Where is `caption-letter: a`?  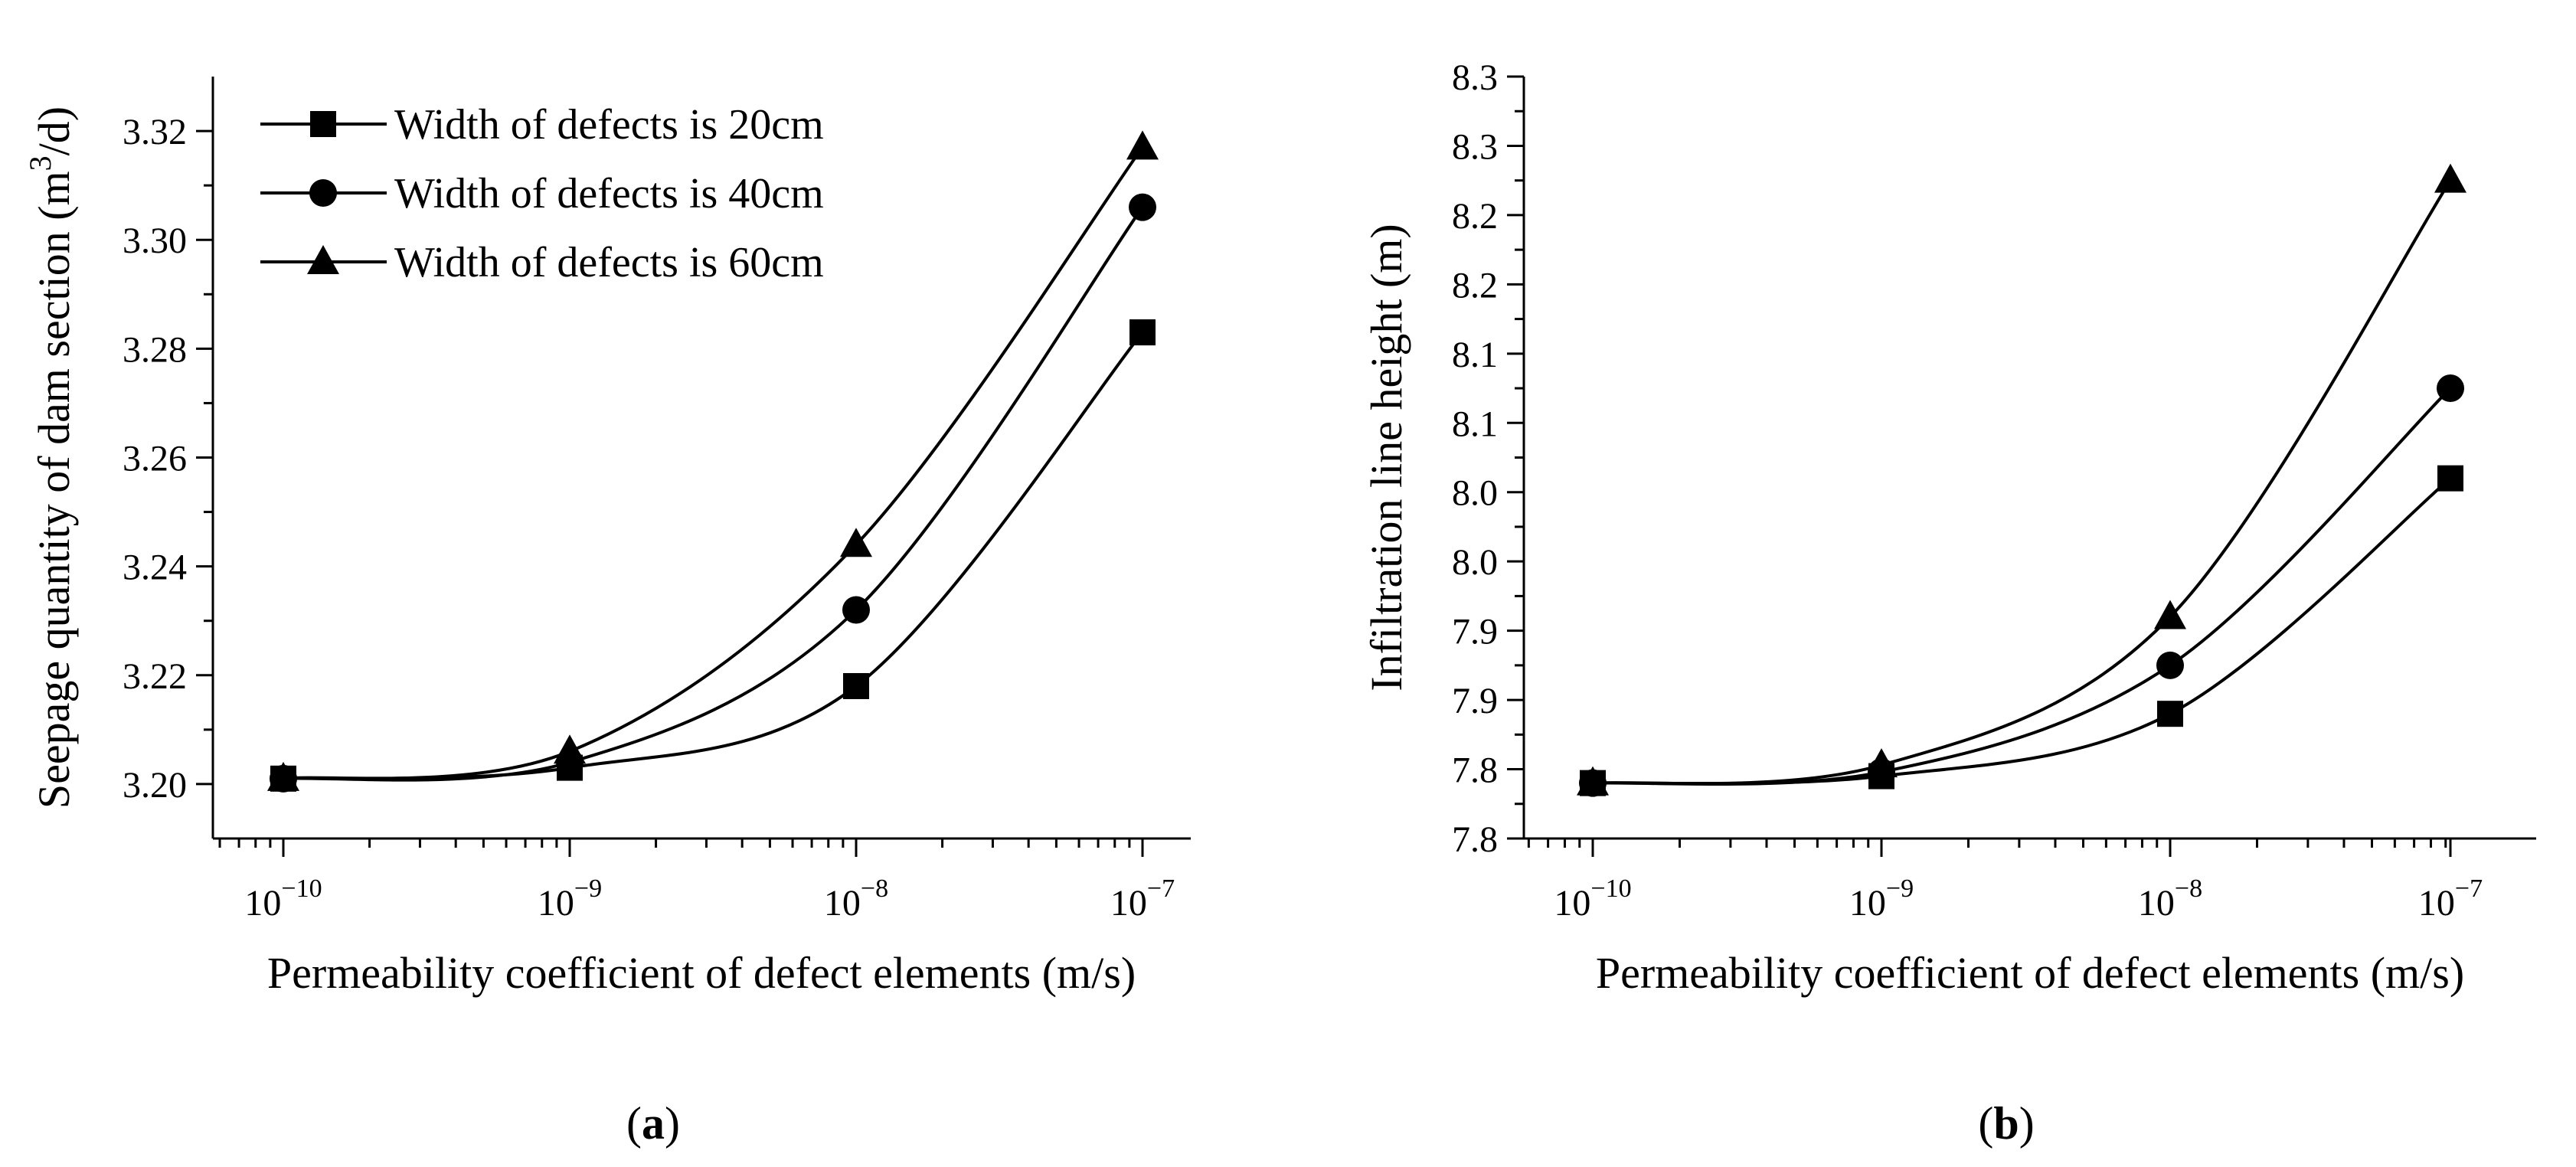
caption-letter: a is located at coordinates (653, 1123).